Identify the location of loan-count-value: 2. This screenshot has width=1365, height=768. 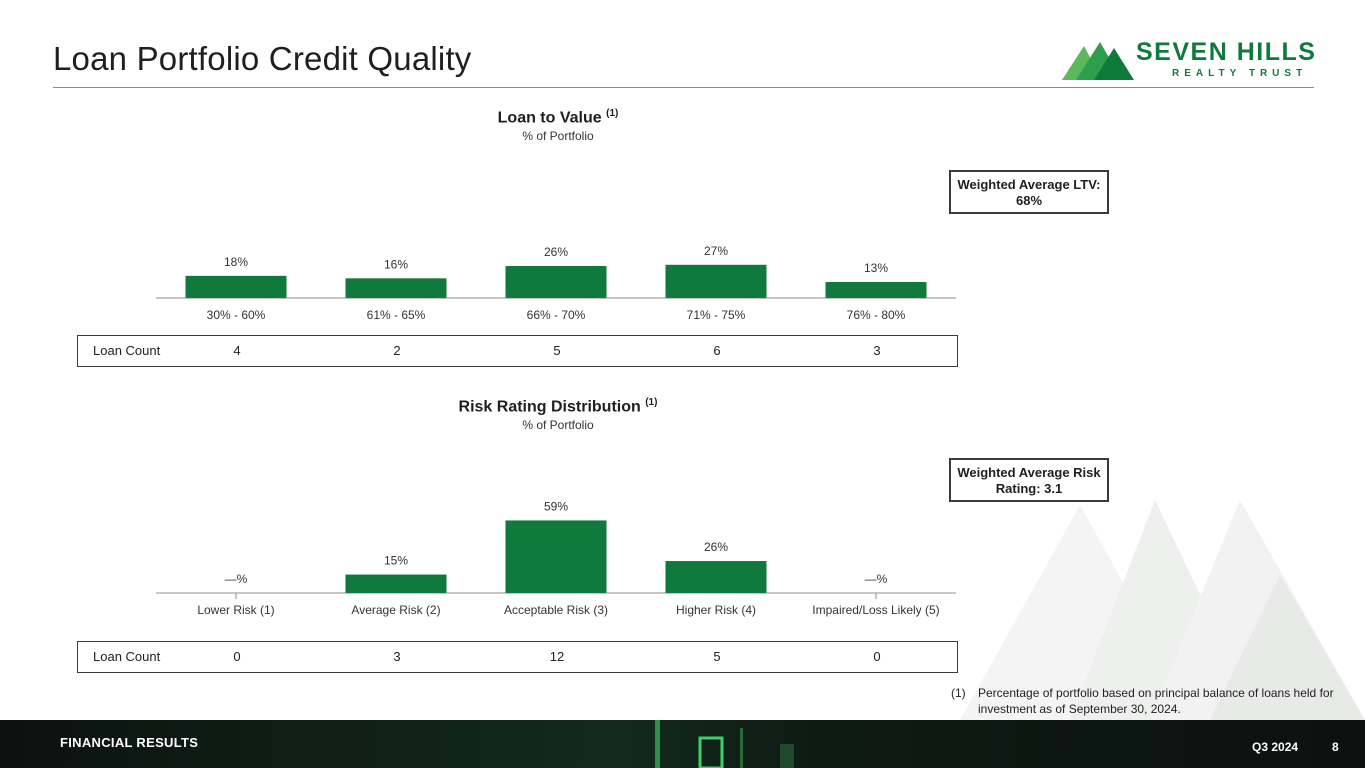
(397, 350).